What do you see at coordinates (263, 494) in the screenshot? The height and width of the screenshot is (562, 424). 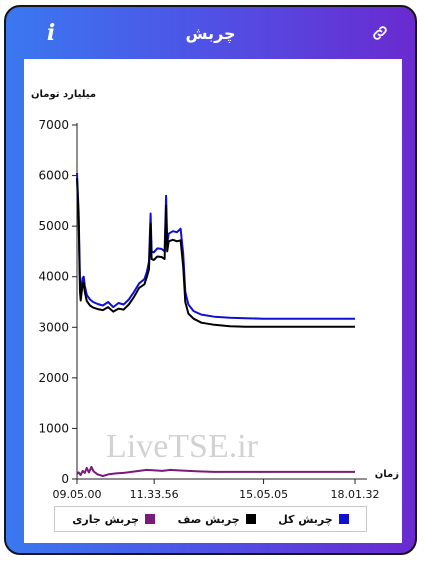 I see `x-tick-label: 15.05.05` at bounding box center [263, 494].